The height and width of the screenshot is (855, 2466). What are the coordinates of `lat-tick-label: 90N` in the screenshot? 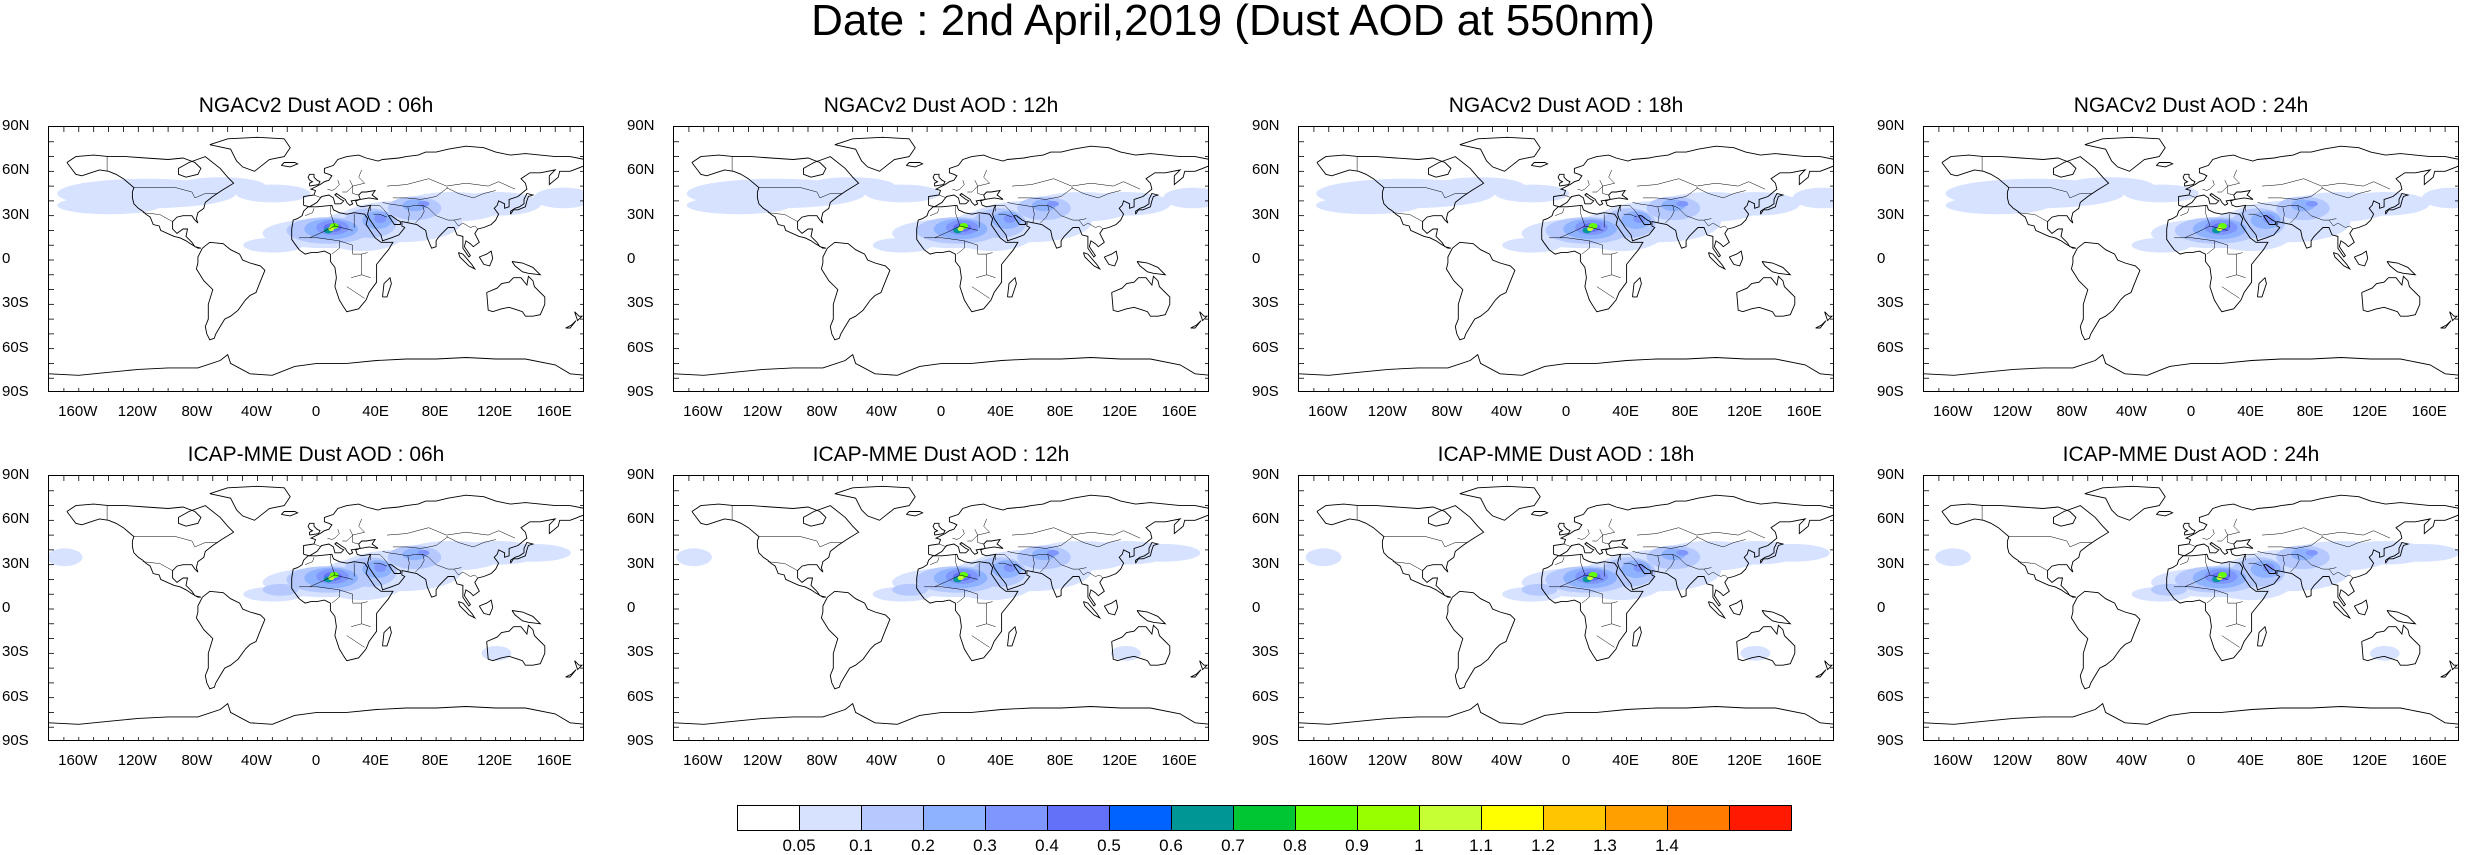 It's located at (641, 125).